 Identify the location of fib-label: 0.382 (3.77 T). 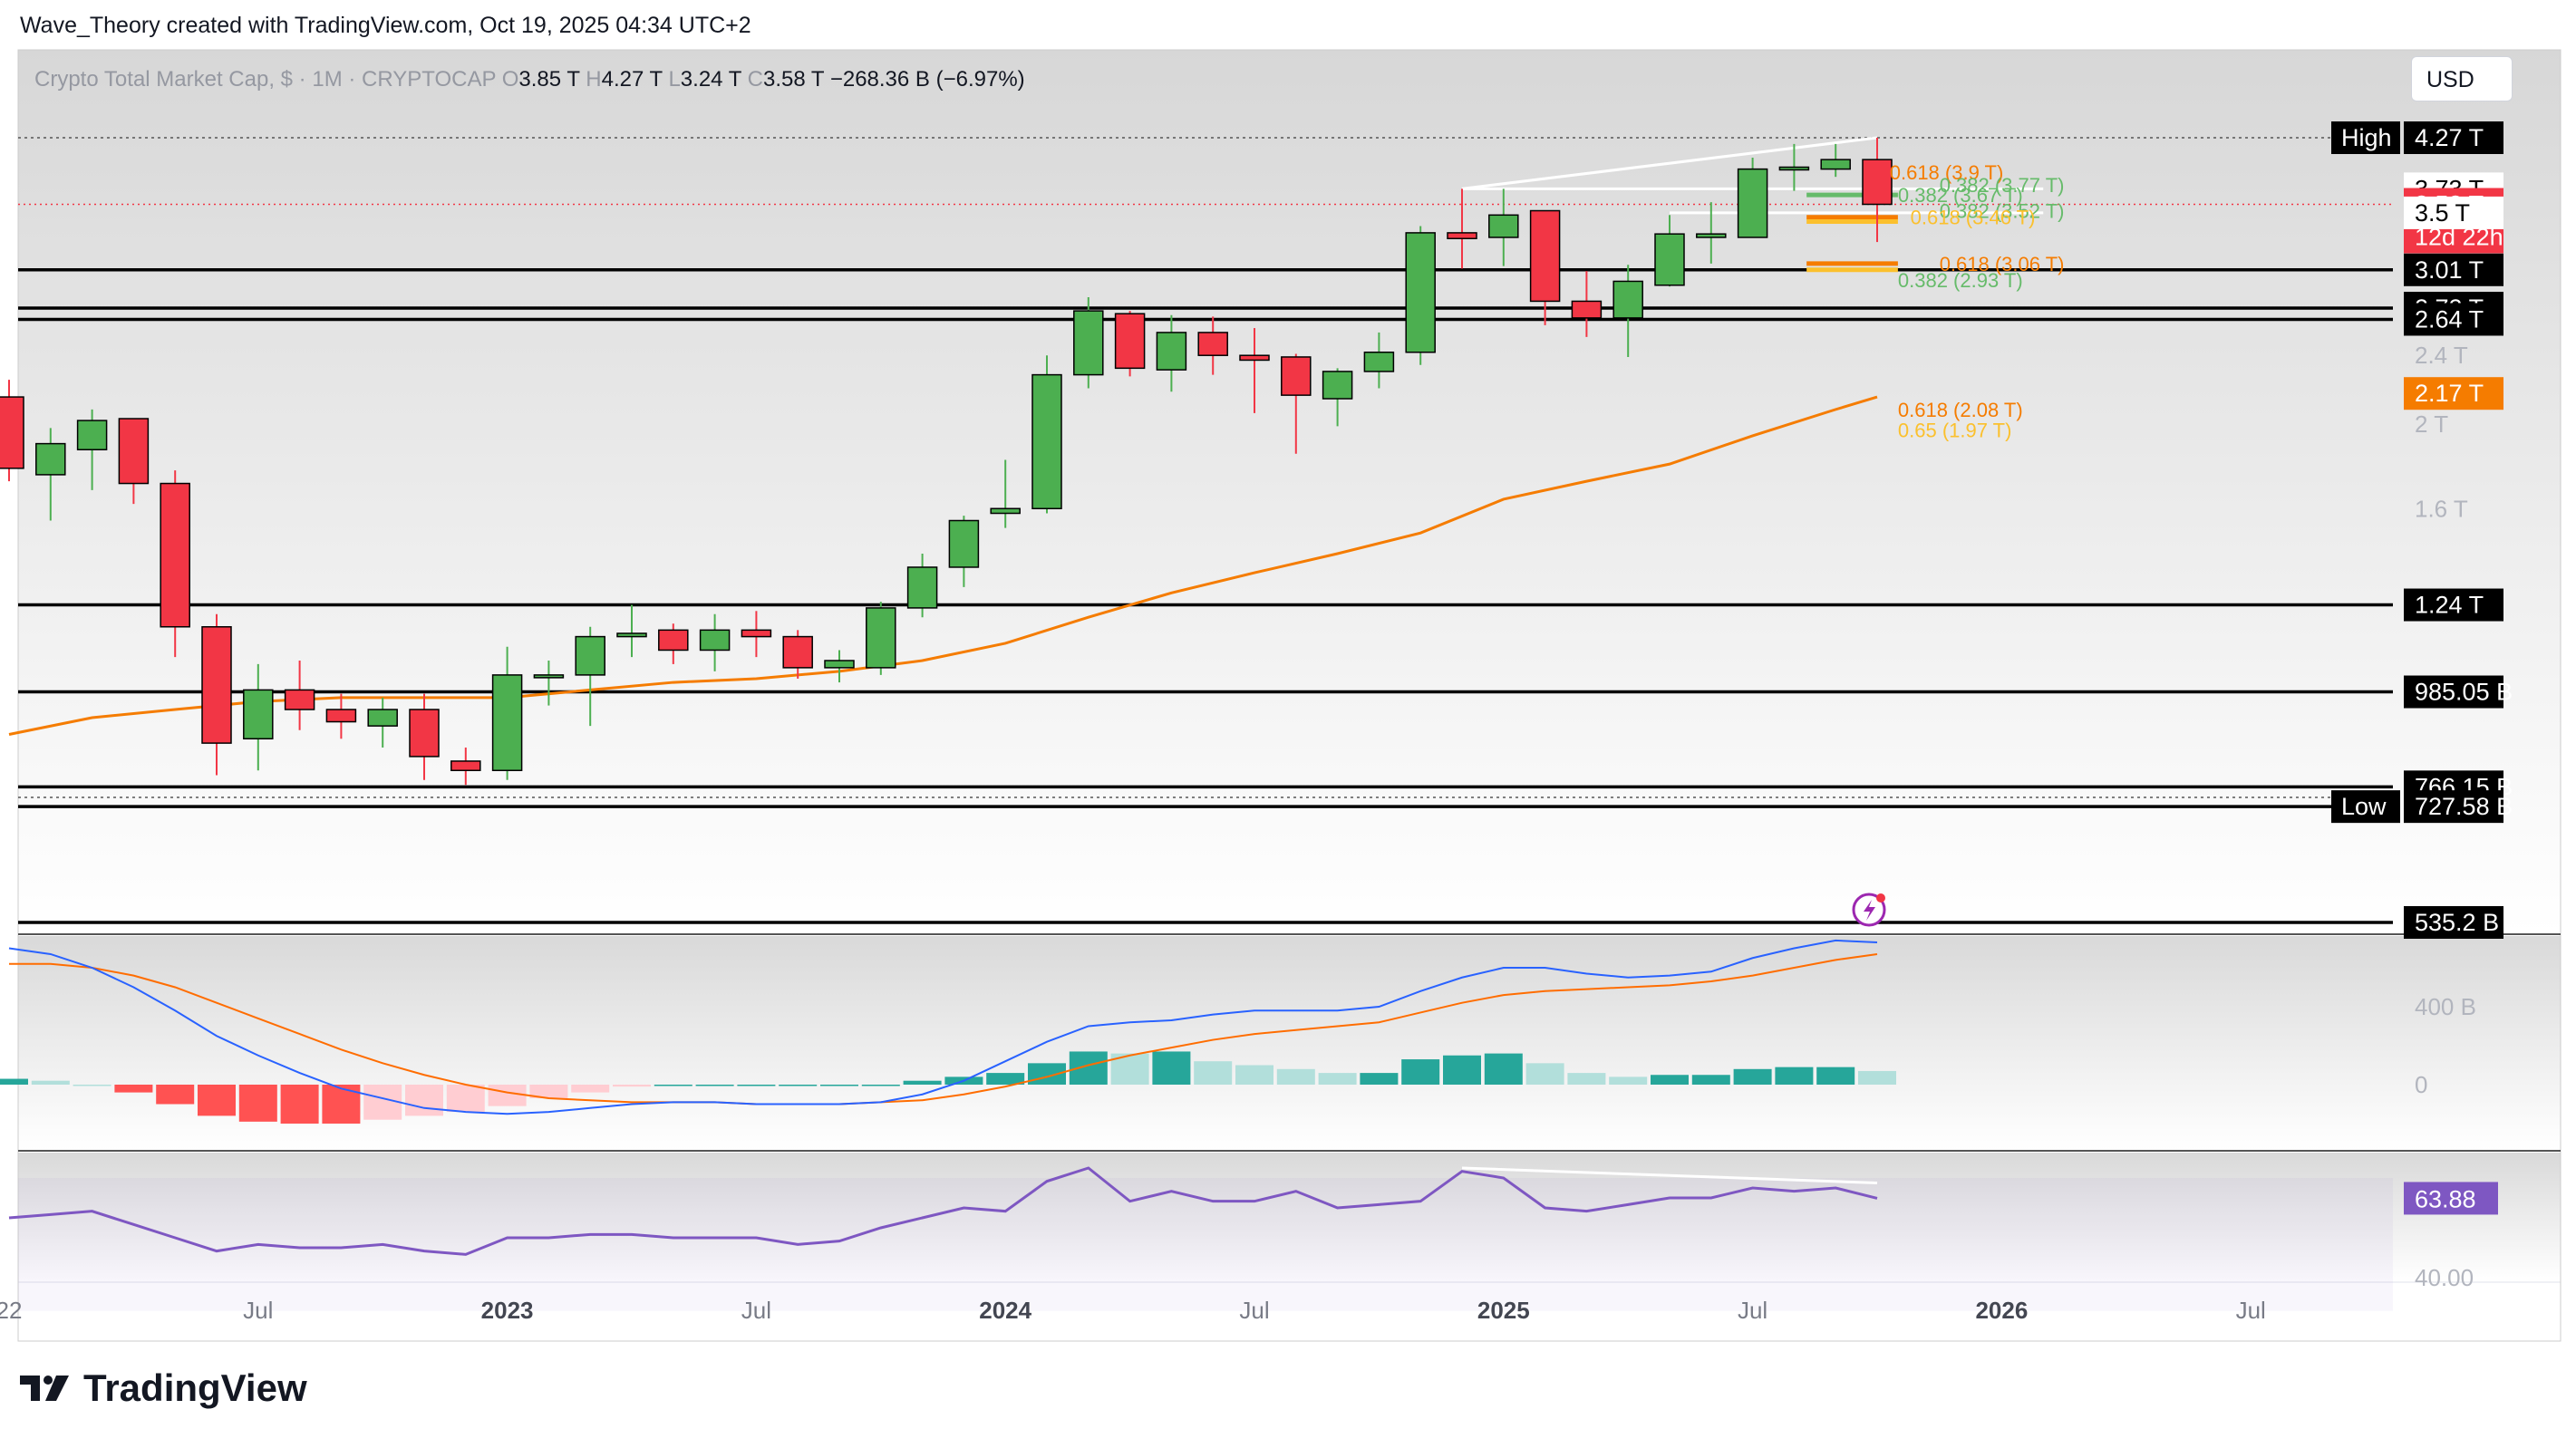
(2002, 185).